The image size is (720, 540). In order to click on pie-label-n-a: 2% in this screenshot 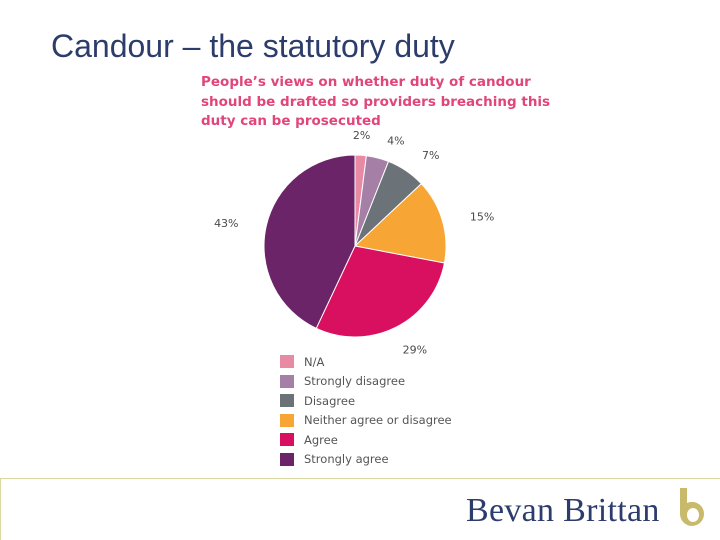, I will do `click(361, 135)`.